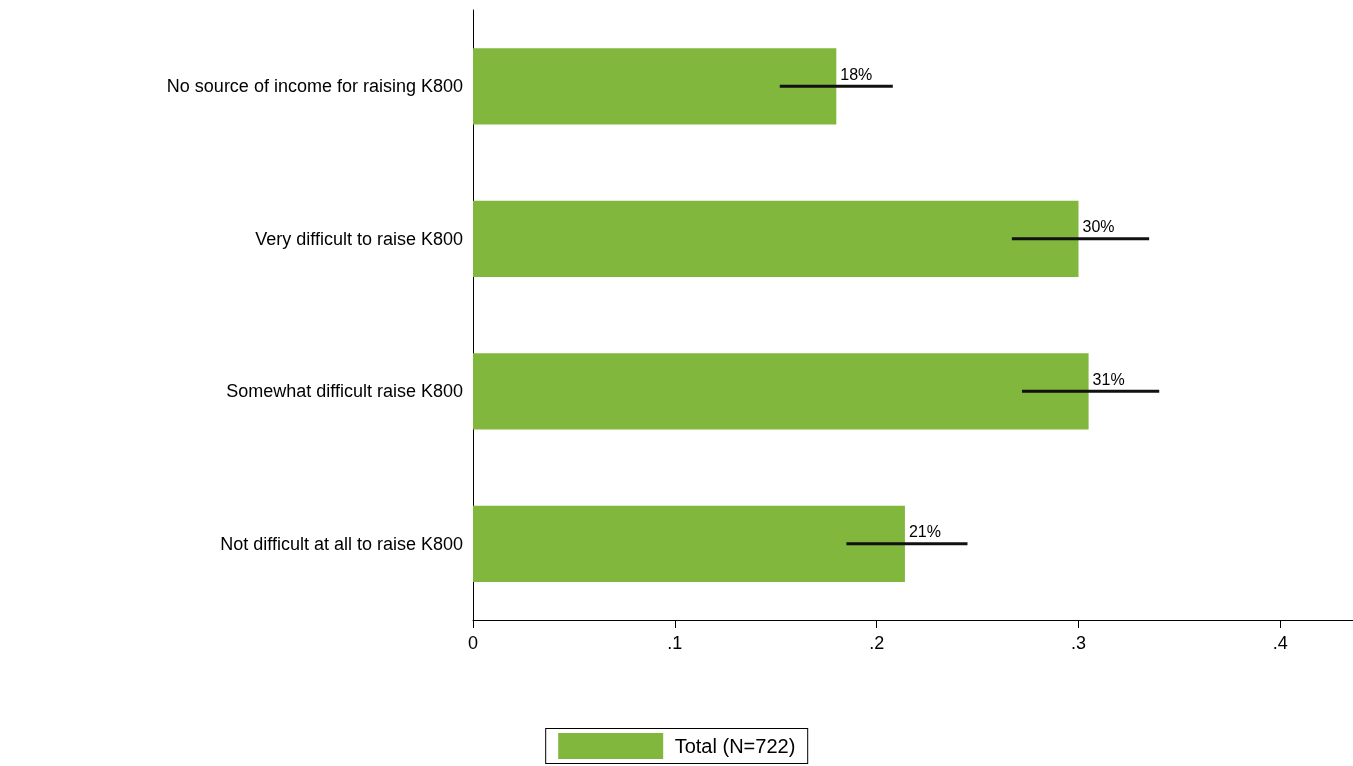 This screenshot has height=766, width=1353. What do you see at coordinates (675, 643) in the screenshot?
I see `x-tick-label: .1` at bounding box center [675, 643].